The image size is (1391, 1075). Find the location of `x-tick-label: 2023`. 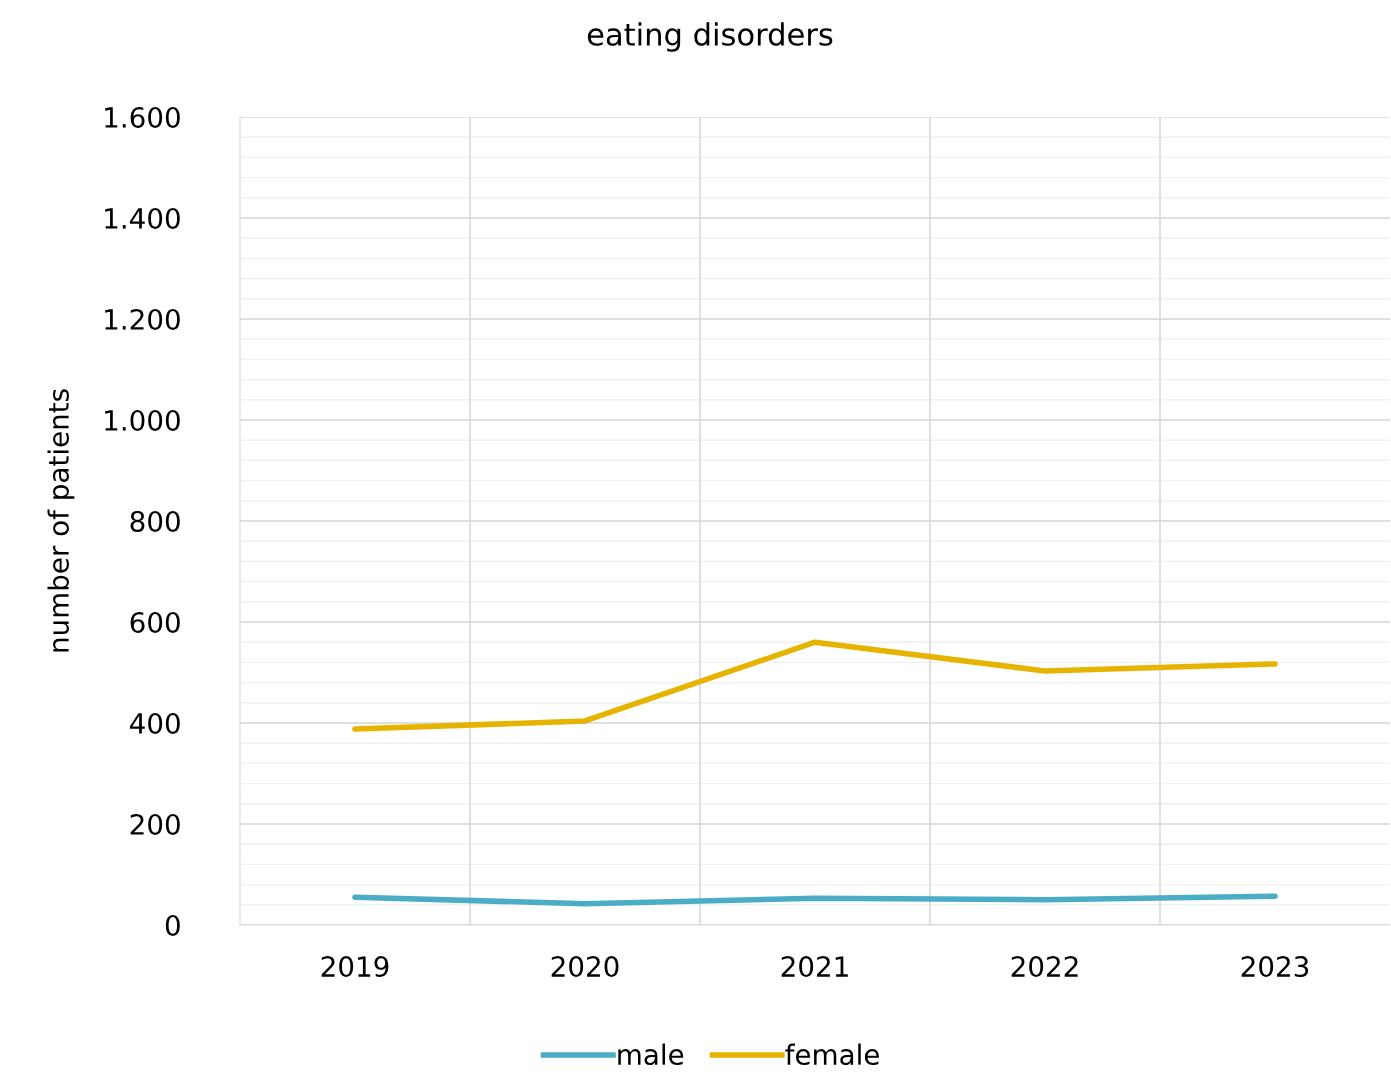

x-tick-label: 2023 is located at coordinates (1275, 967).